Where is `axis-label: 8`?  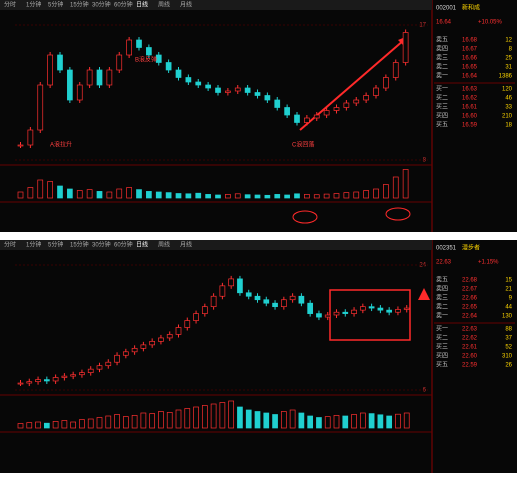
axis-label: 8 is located at coordinates (425, 161).